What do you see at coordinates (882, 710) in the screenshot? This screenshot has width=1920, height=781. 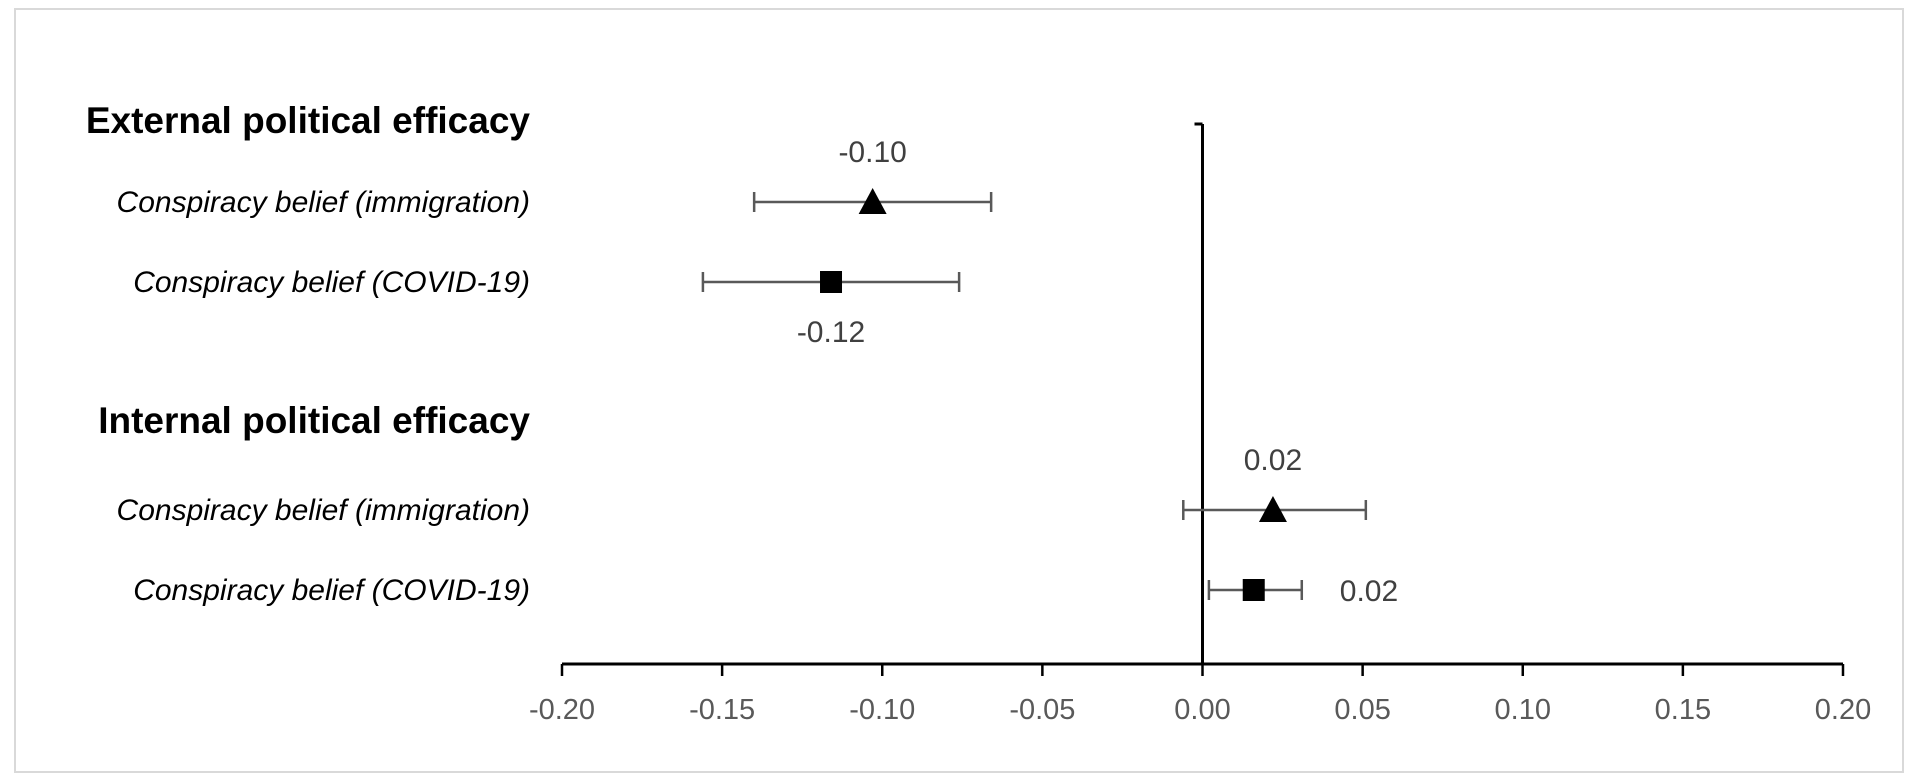 I see `x-tick-label: -0.10` at bounding box center [882, 710].